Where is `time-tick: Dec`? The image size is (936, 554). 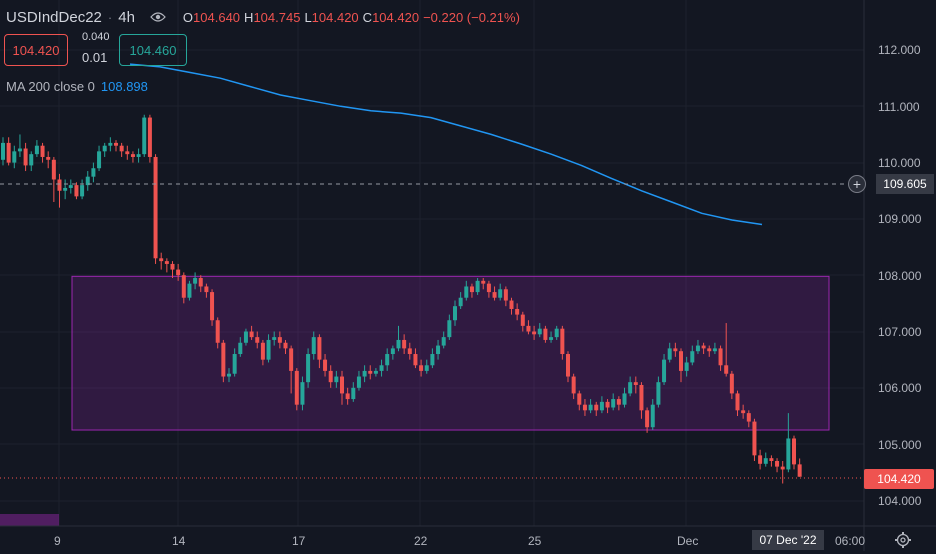 time-tick: Dec is located at coordinates (688, 541).